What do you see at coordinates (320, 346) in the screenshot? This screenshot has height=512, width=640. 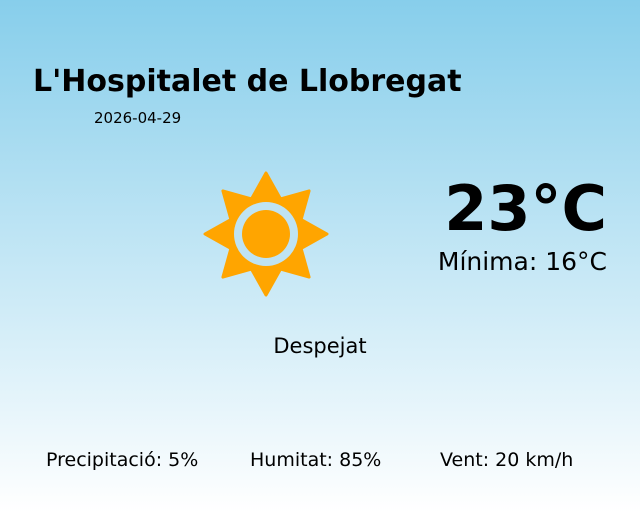 I see `condition: Despejat` at bounding box center [320, 346].